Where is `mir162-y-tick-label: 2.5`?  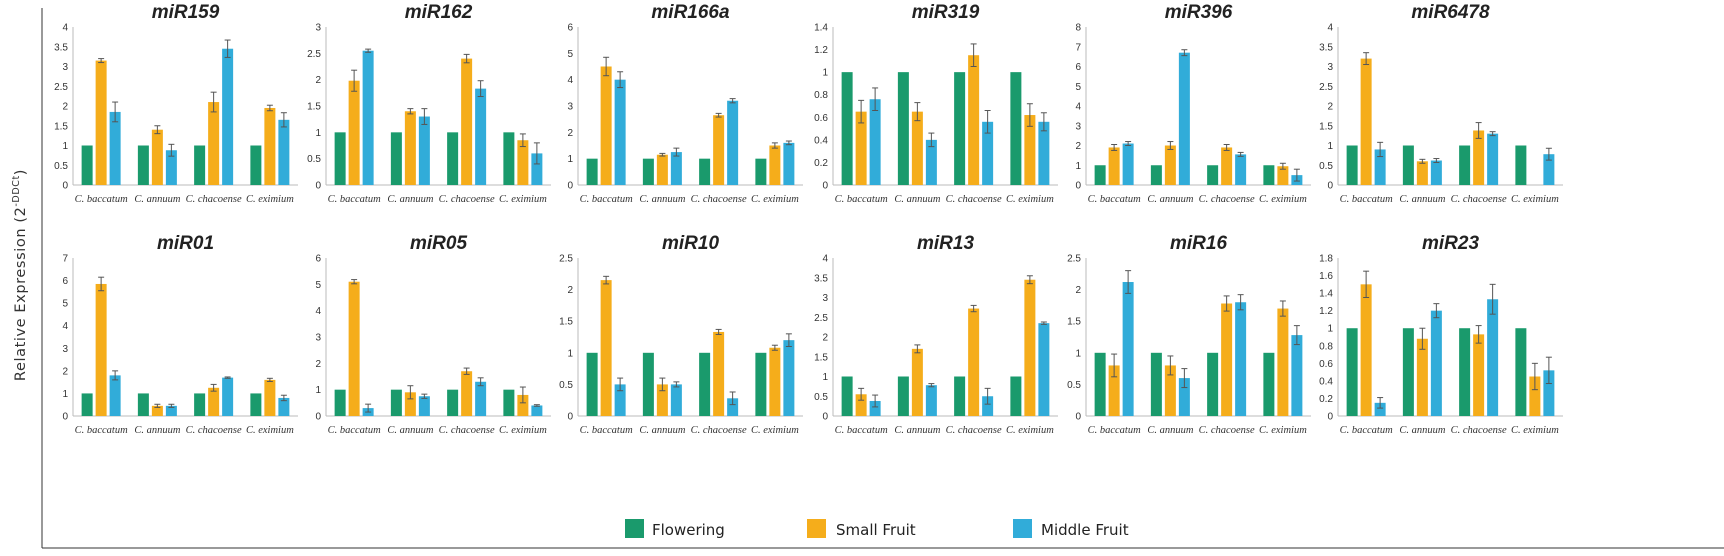 mir162-y-tick-label: 2.5 is located at coordinates (314, 54).